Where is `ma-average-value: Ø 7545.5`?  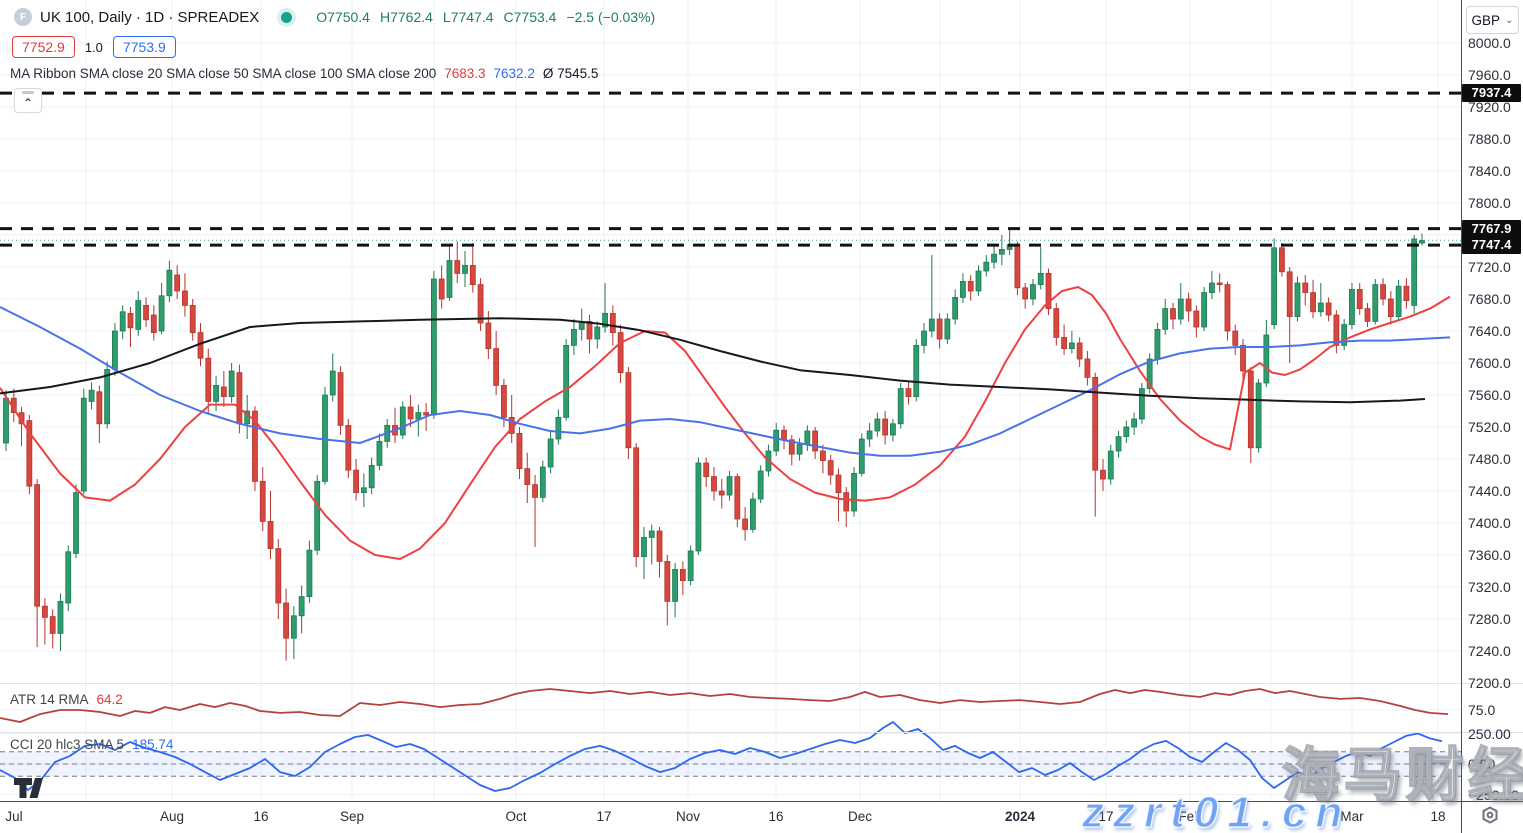 ma-average-value: Ø 7545.5 is located at coordinates (570, 73).